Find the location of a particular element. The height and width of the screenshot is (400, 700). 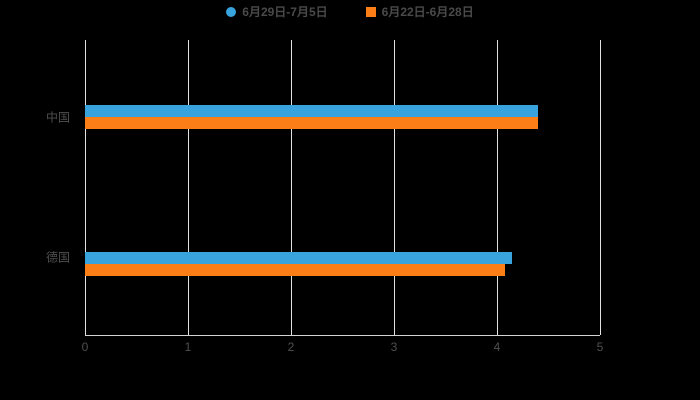

x-tick-1: 1 is located at coordinates (188, 347).